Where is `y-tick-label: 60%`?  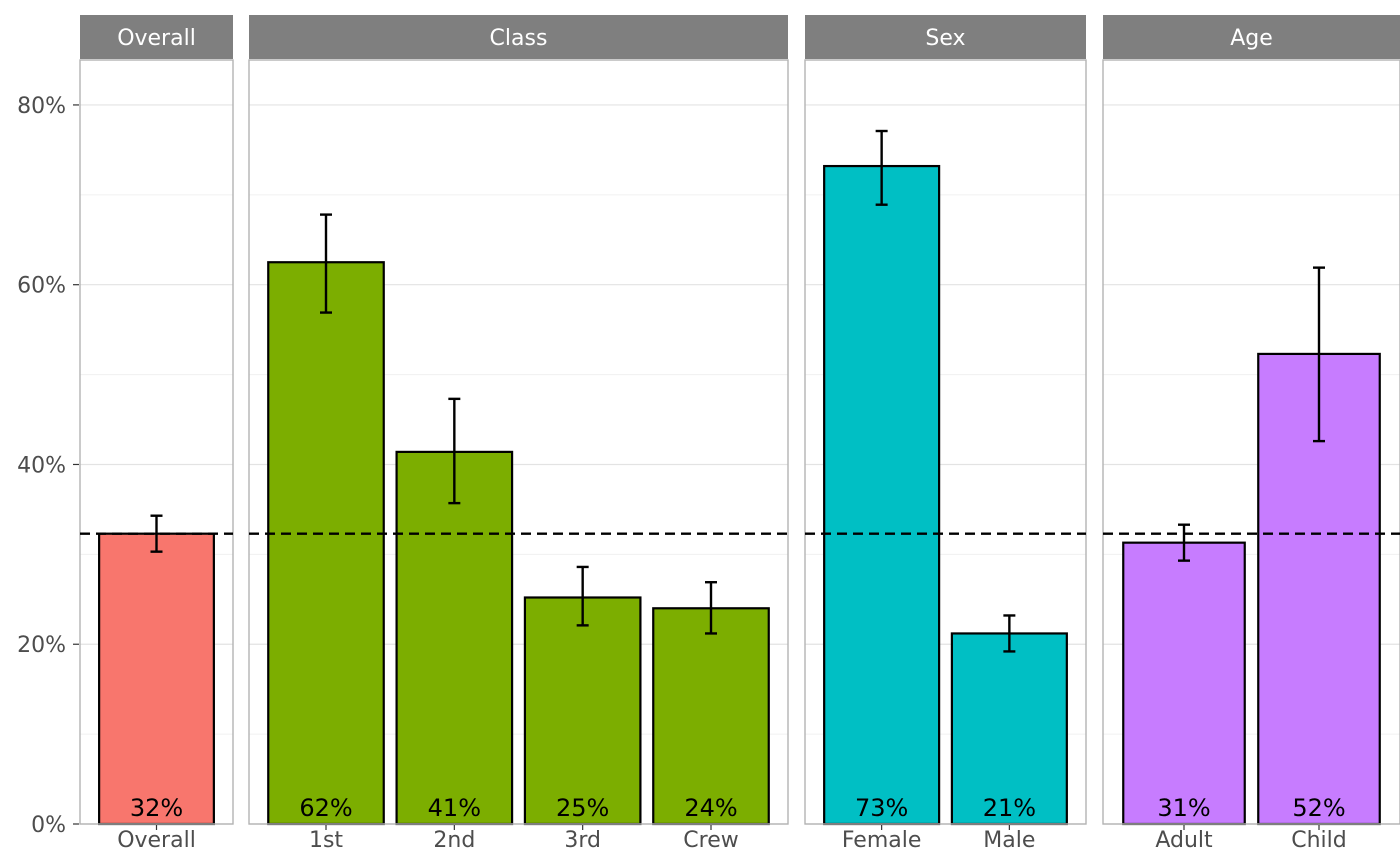 y-tick-label: 60% is located at coordinates (41, 286).